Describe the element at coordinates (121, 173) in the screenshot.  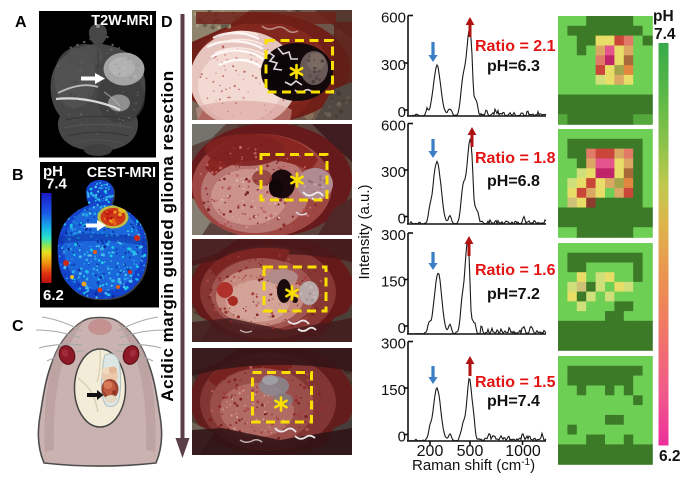
I see `svg-text: CEST-MRI` at that location.